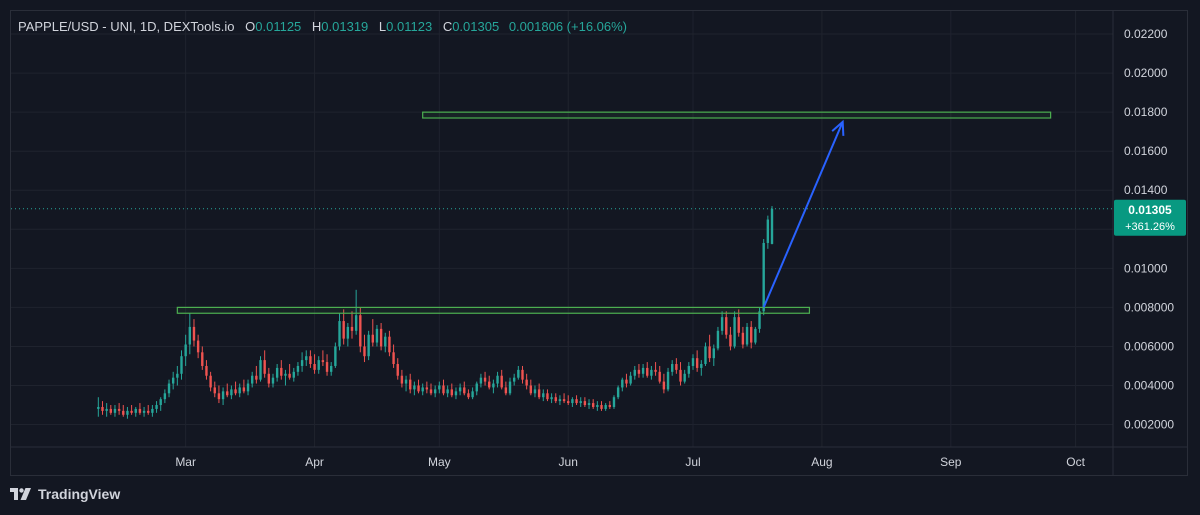  Describe the element at coordinates (692, 462) in the screenshot. I see `x-tick-label: Jul` at that location.